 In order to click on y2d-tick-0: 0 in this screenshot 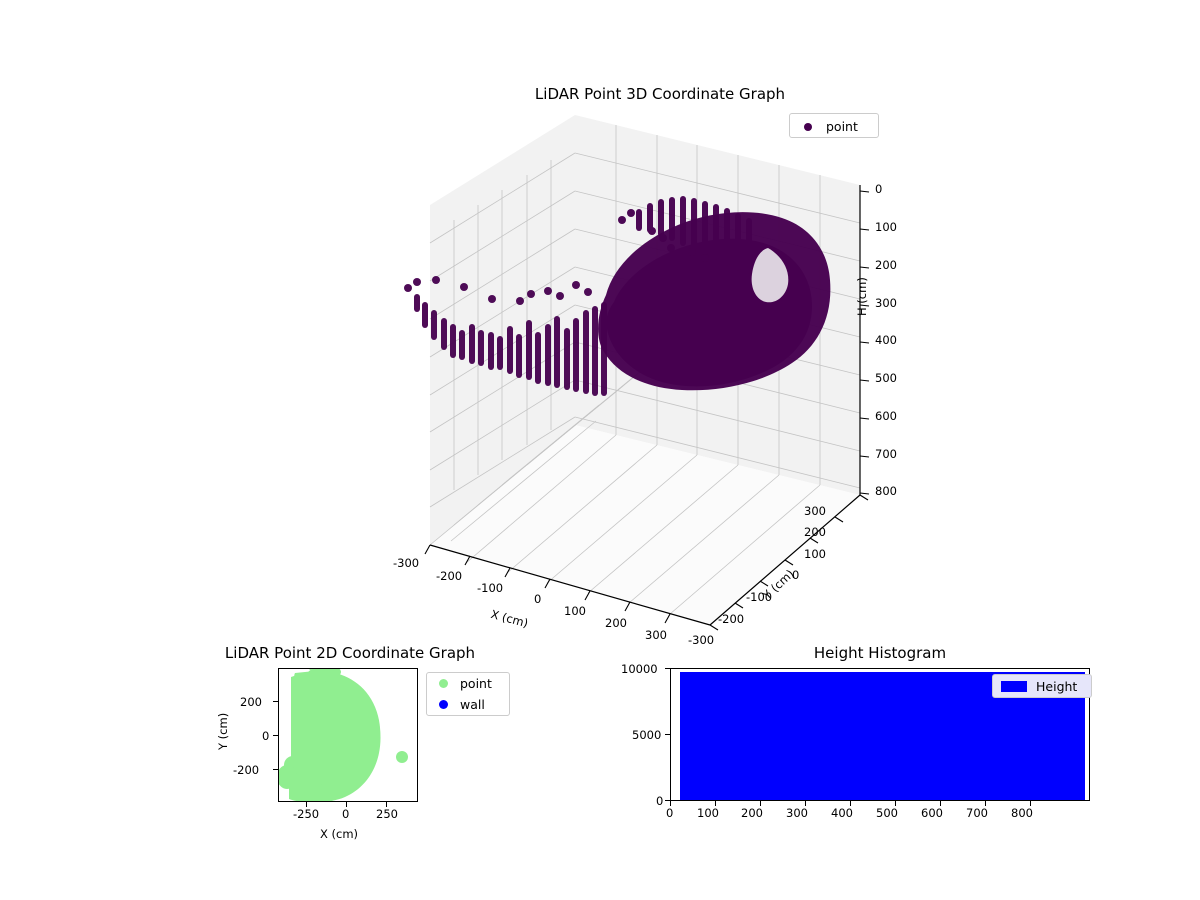, I will do `click(266, 736)`.